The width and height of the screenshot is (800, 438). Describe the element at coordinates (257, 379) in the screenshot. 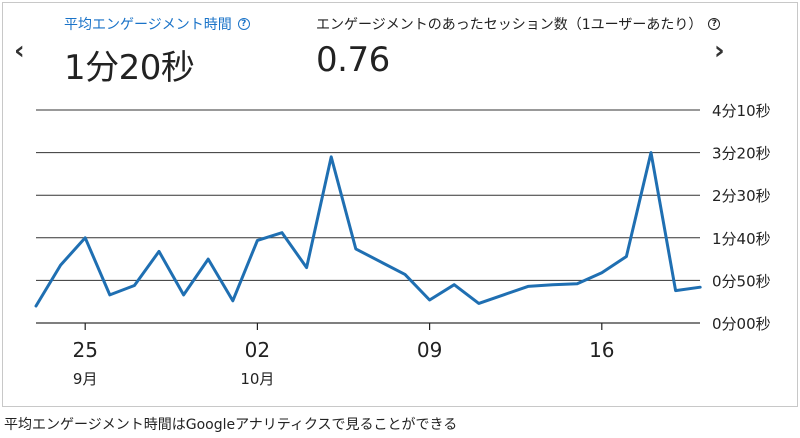

I see `x-tick-sublabel: 10月` at that location.